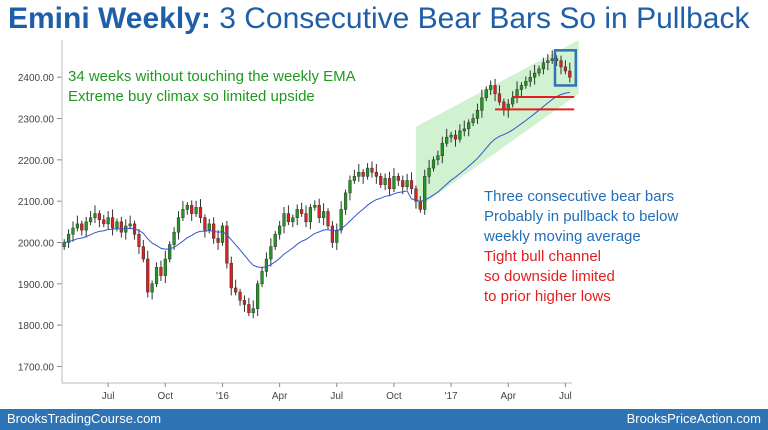 The width and height of the screenshot is (768, 430). What do you see at coordinates (84, 418) in the screenshot?
I see `footer-left-text: BrooksTradingCourse.com` at bounding box center [84, 418].